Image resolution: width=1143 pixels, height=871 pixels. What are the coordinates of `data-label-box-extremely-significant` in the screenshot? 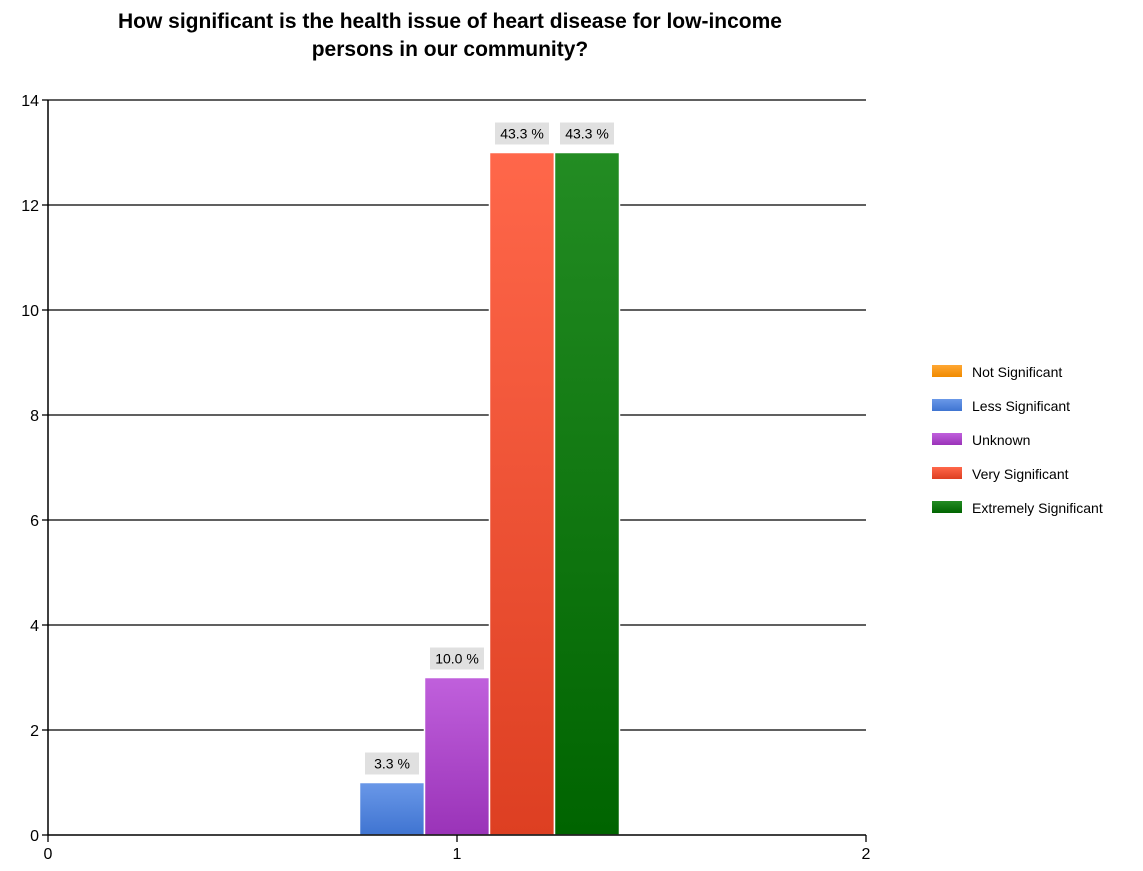 It's located at (587, 133).